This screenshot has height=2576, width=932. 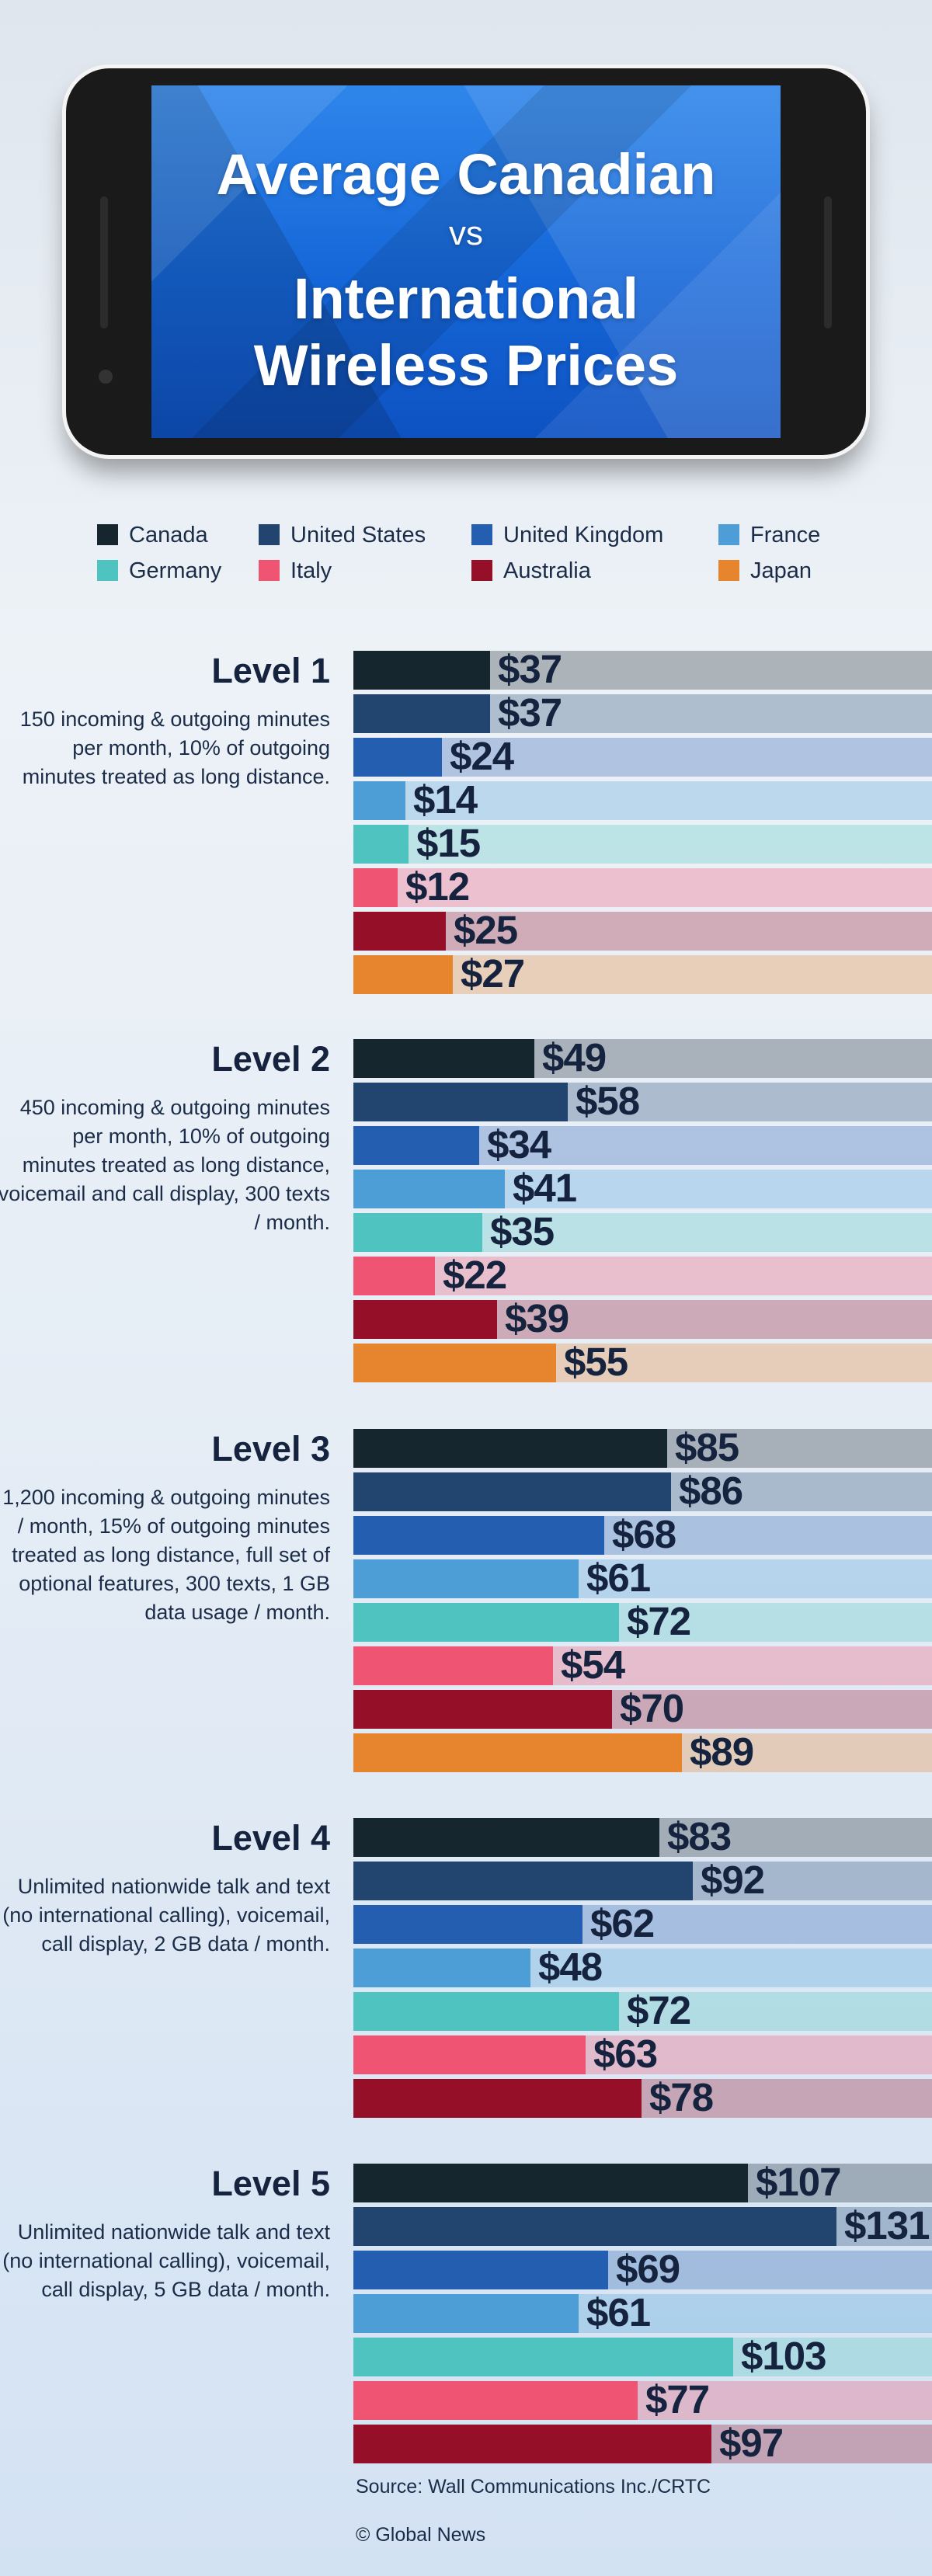 What do you see at coordinates (583, 535) in the screenshot?
I see `legend-label: United Kingdom` at bounding box center [583, 535].